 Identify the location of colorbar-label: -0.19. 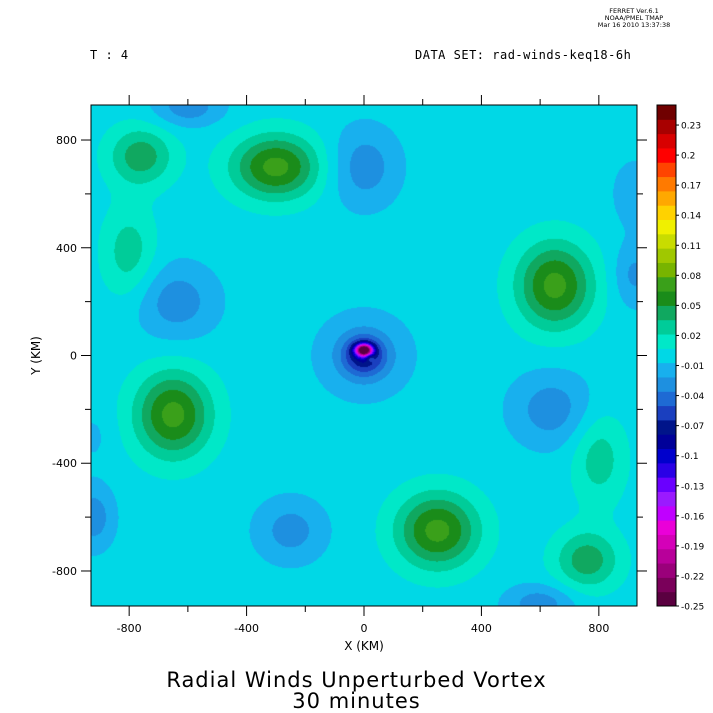
(693, 547).